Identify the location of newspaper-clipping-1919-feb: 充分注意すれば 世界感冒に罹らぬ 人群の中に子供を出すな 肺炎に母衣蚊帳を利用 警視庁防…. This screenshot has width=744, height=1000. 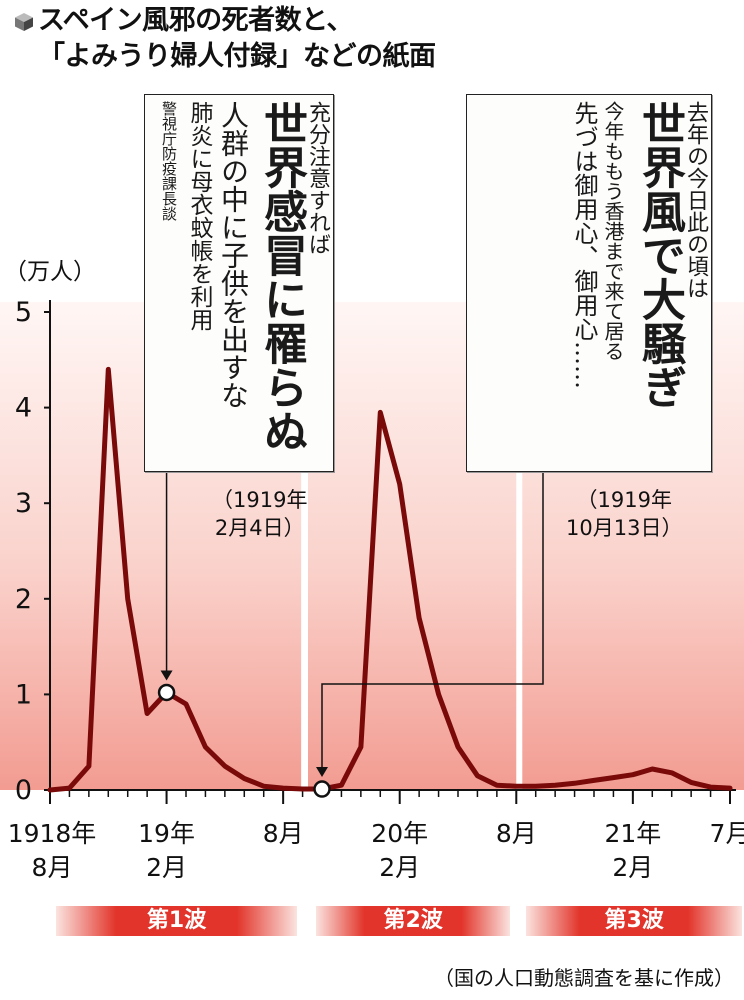
(239, 283).